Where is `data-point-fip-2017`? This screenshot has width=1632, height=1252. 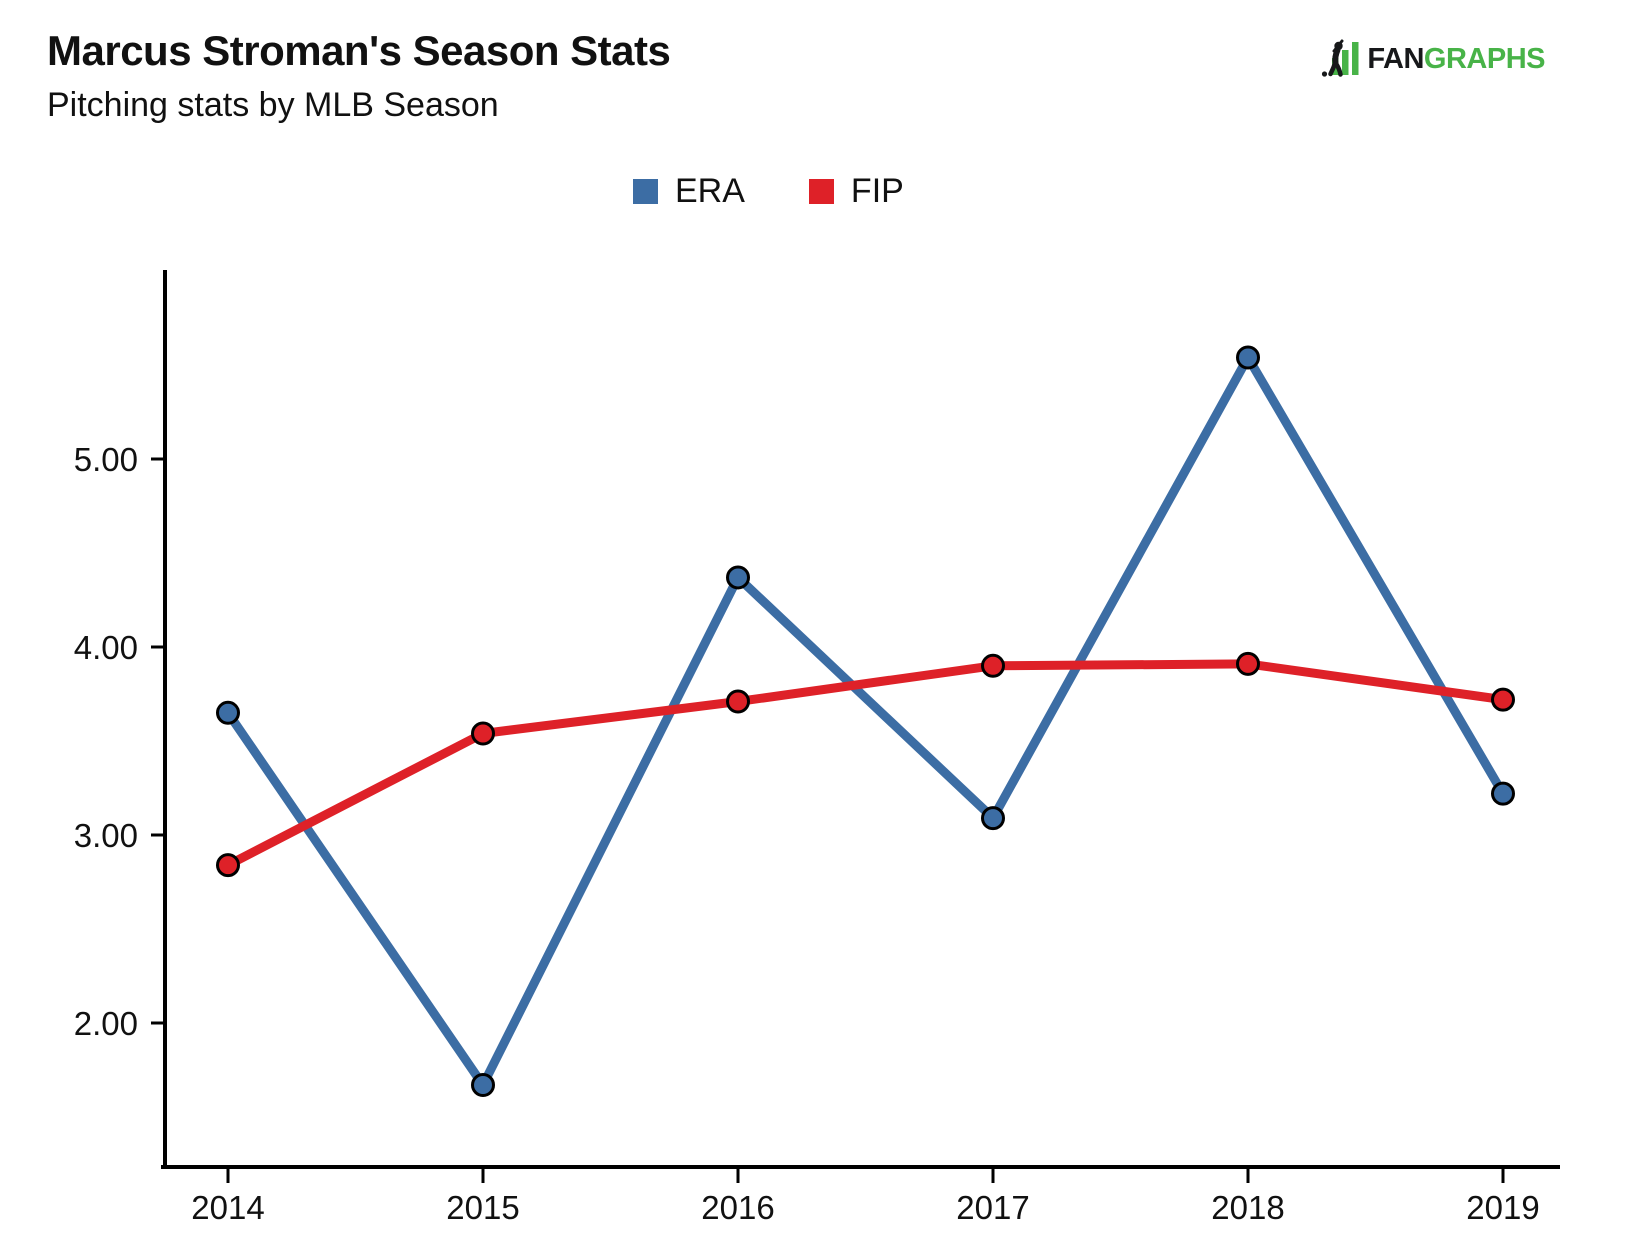 data-point-fip-2017 is located at coordinates (993, 665).